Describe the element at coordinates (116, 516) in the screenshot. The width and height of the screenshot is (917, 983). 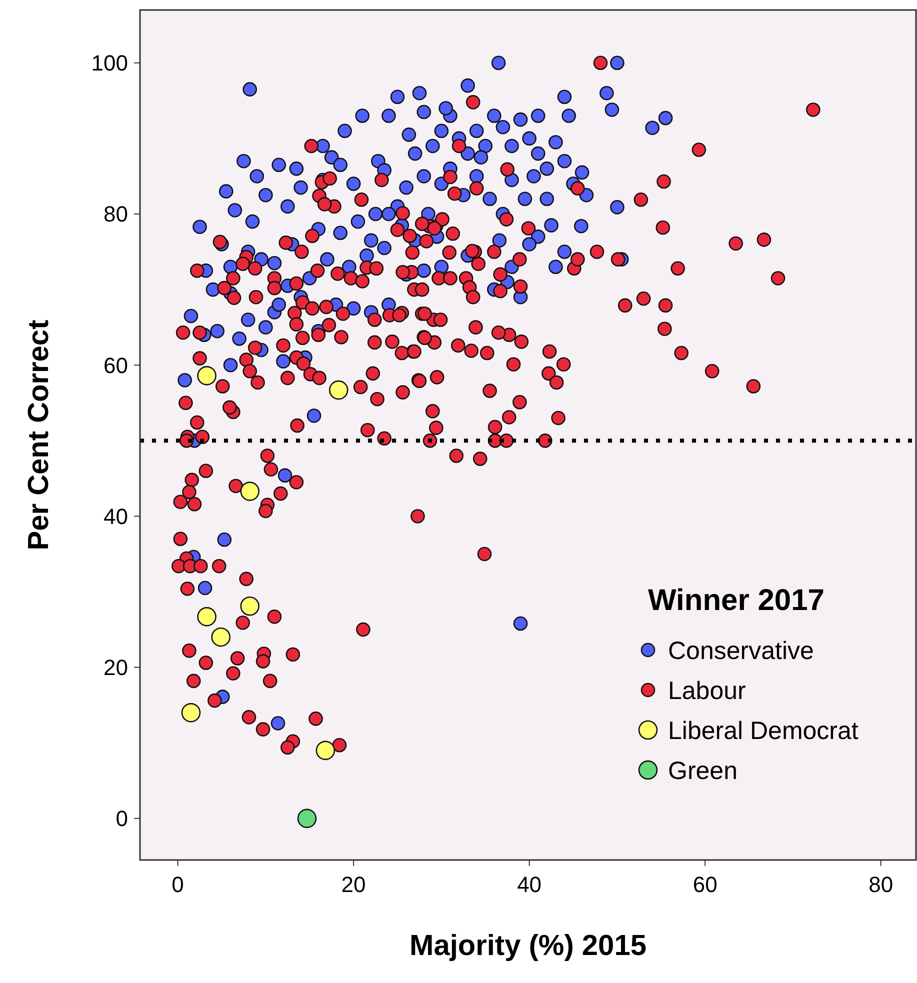
I see `y-tick-label: 40` at that location.